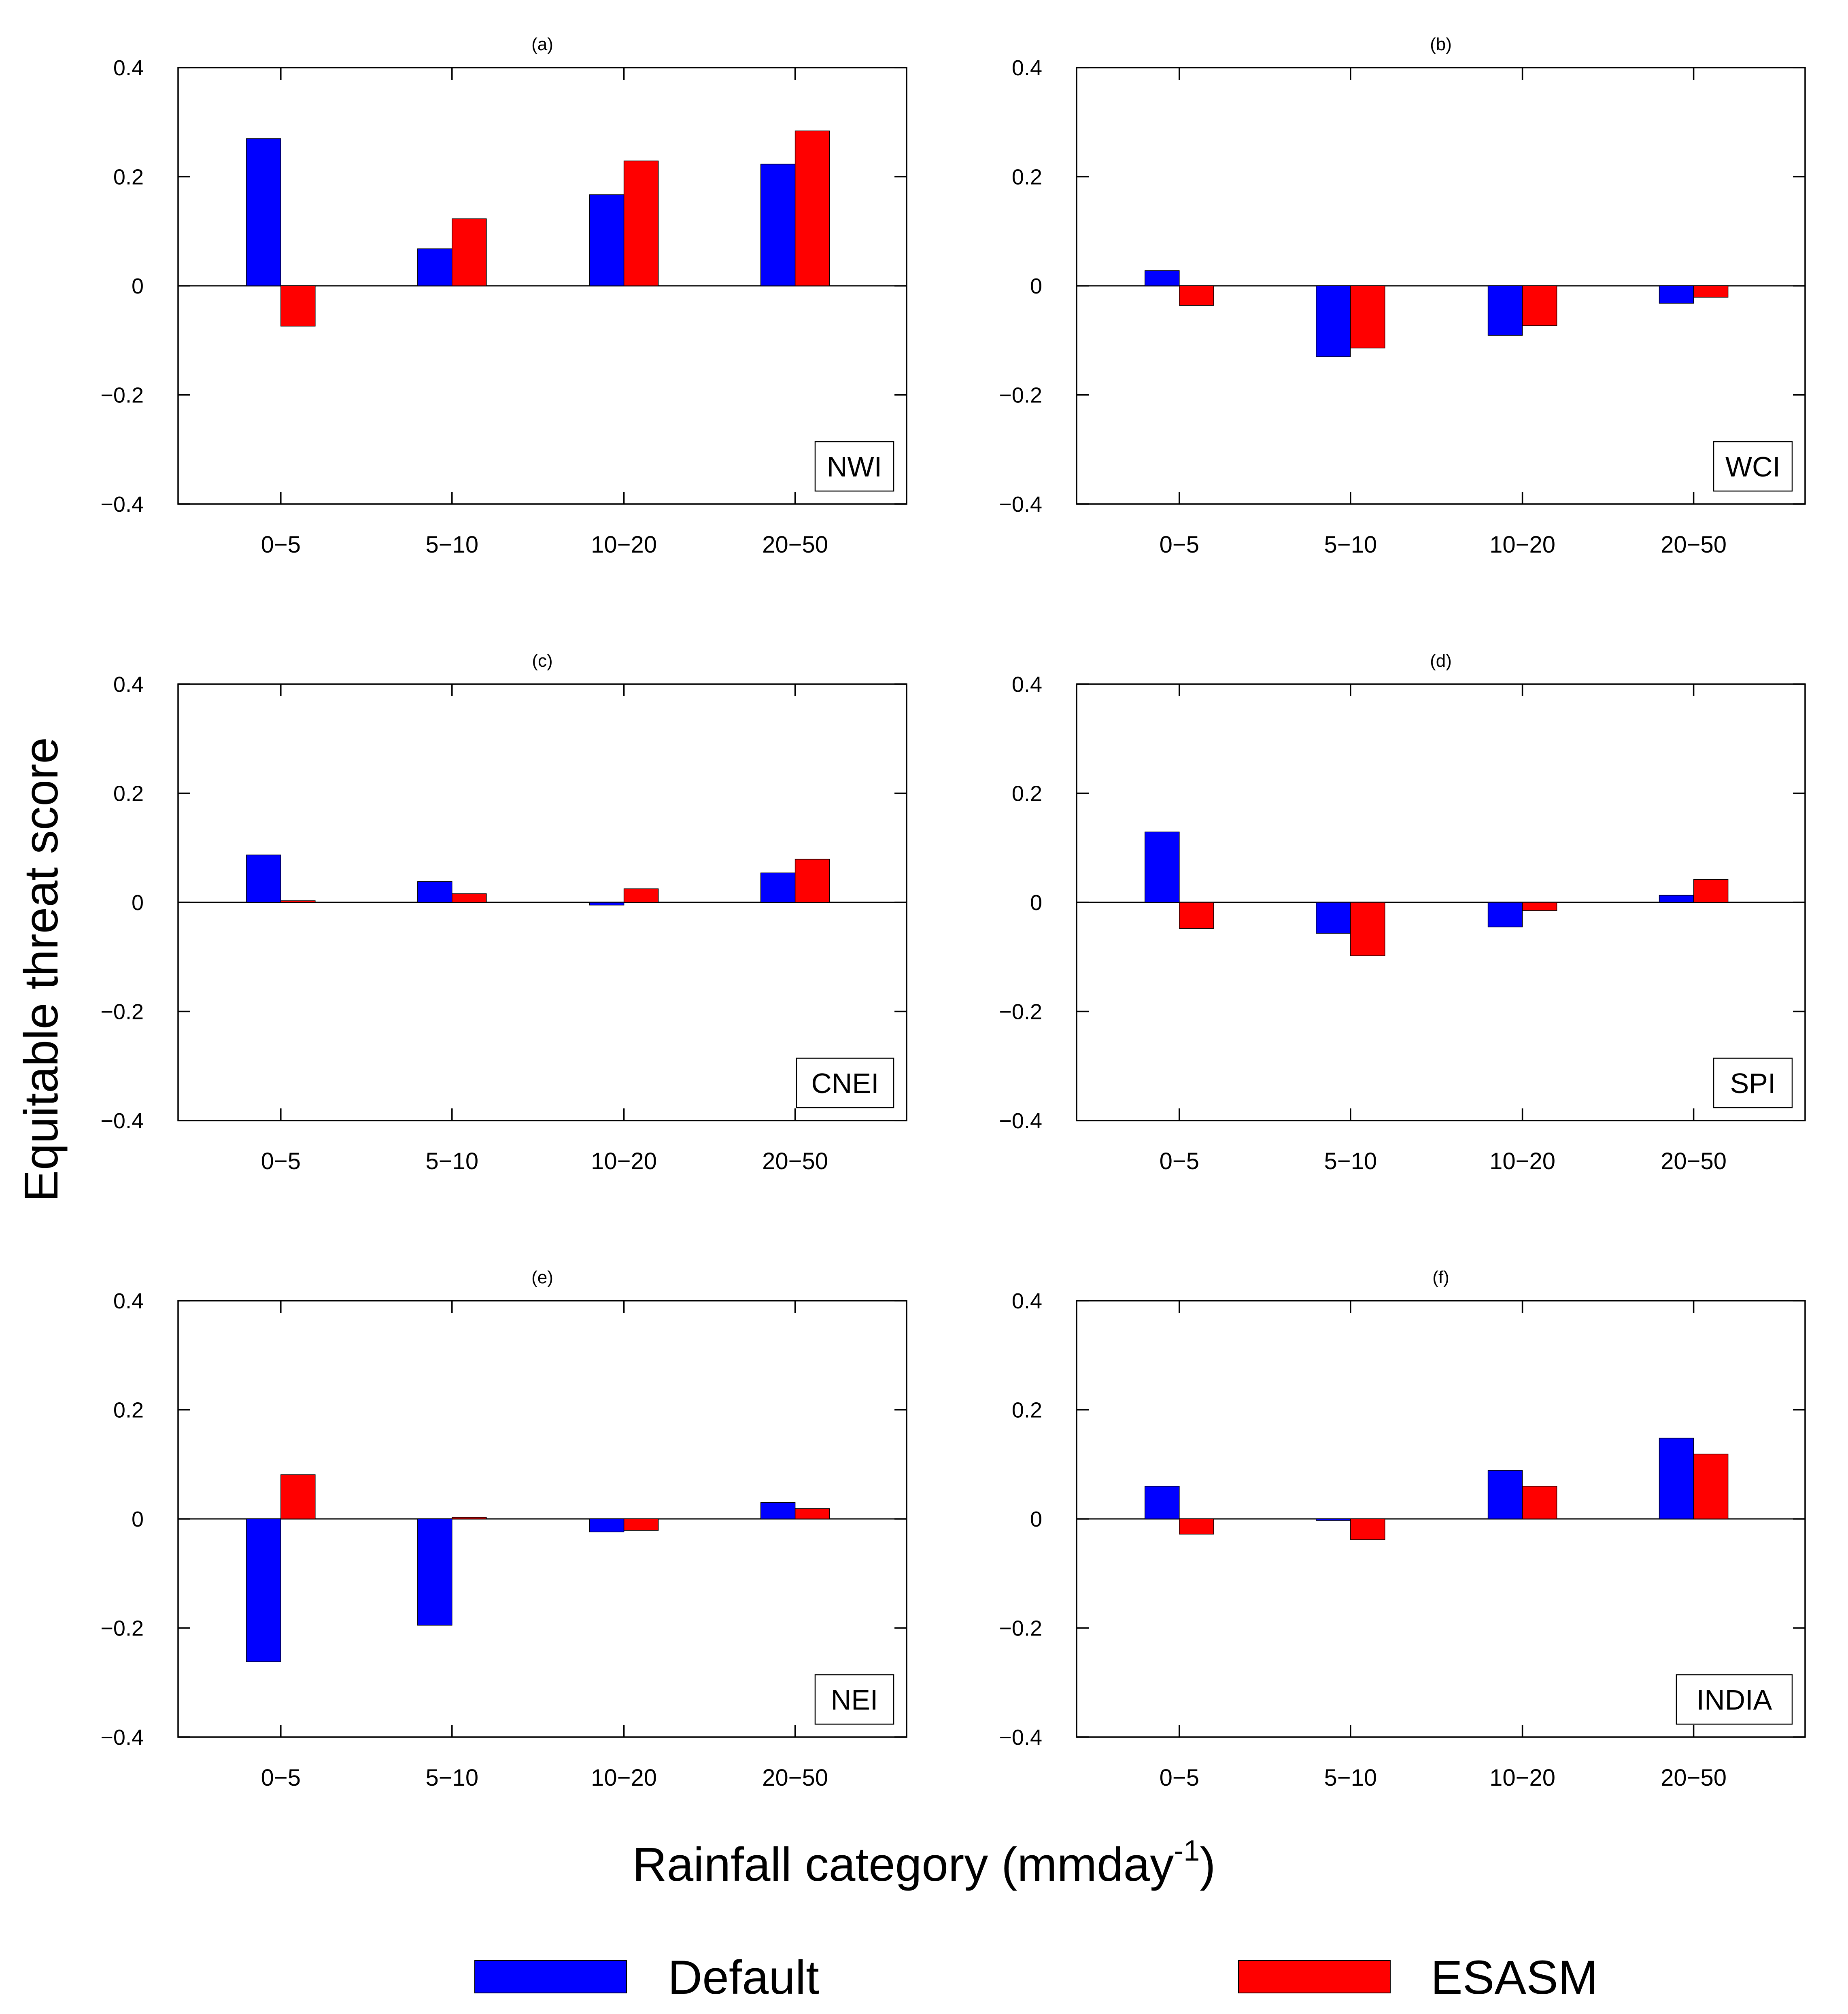  I want to click on panel-f: (f) 0−5 5−10 10−20 20−50 0.4 0.2 0 −0.2 −0.4 INDIA, so click(1403, 1529).